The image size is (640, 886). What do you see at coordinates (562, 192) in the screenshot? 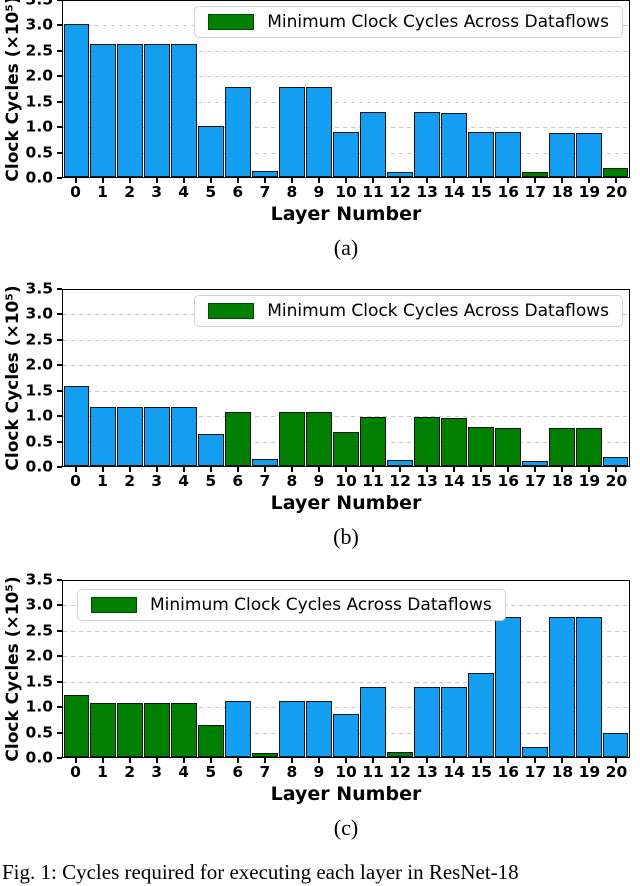
I see `x-tick-label: 18` at bounding box center [562, 192].